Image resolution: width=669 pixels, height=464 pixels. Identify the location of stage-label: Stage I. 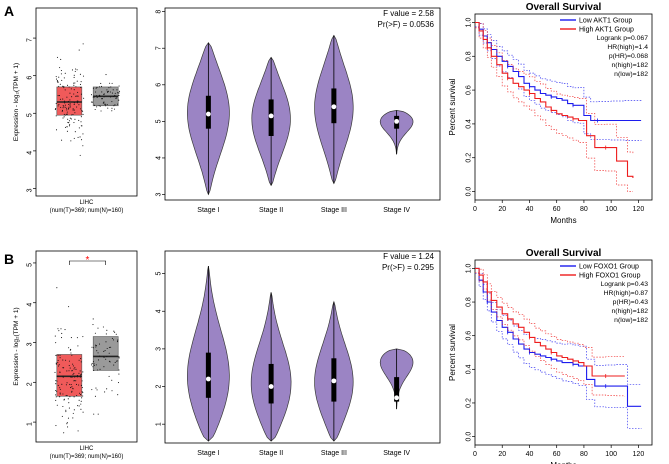
(208, 210).